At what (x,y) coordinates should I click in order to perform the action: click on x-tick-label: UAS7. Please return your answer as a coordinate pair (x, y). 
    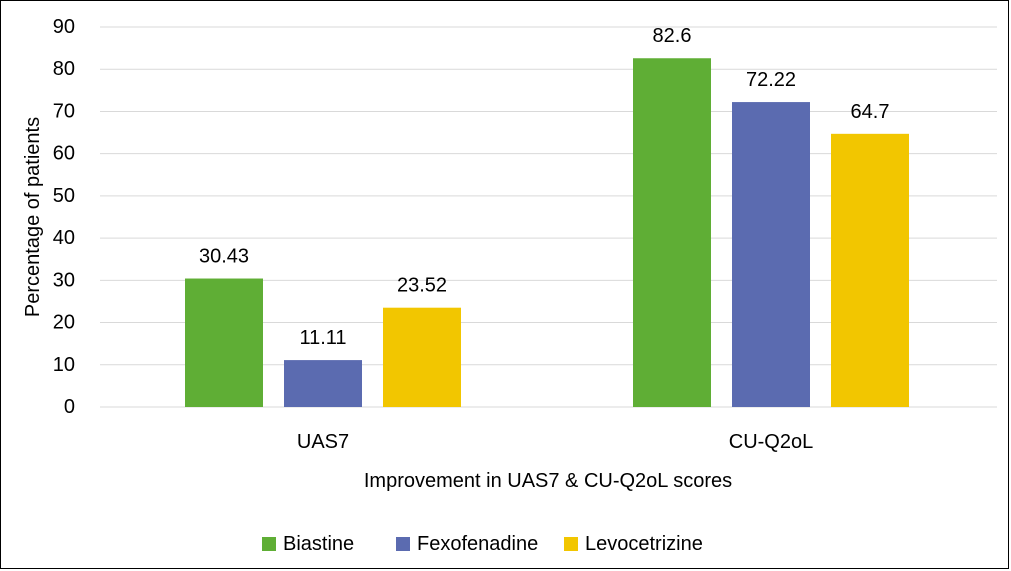
    Looking at the image, I should click on (323, 442).